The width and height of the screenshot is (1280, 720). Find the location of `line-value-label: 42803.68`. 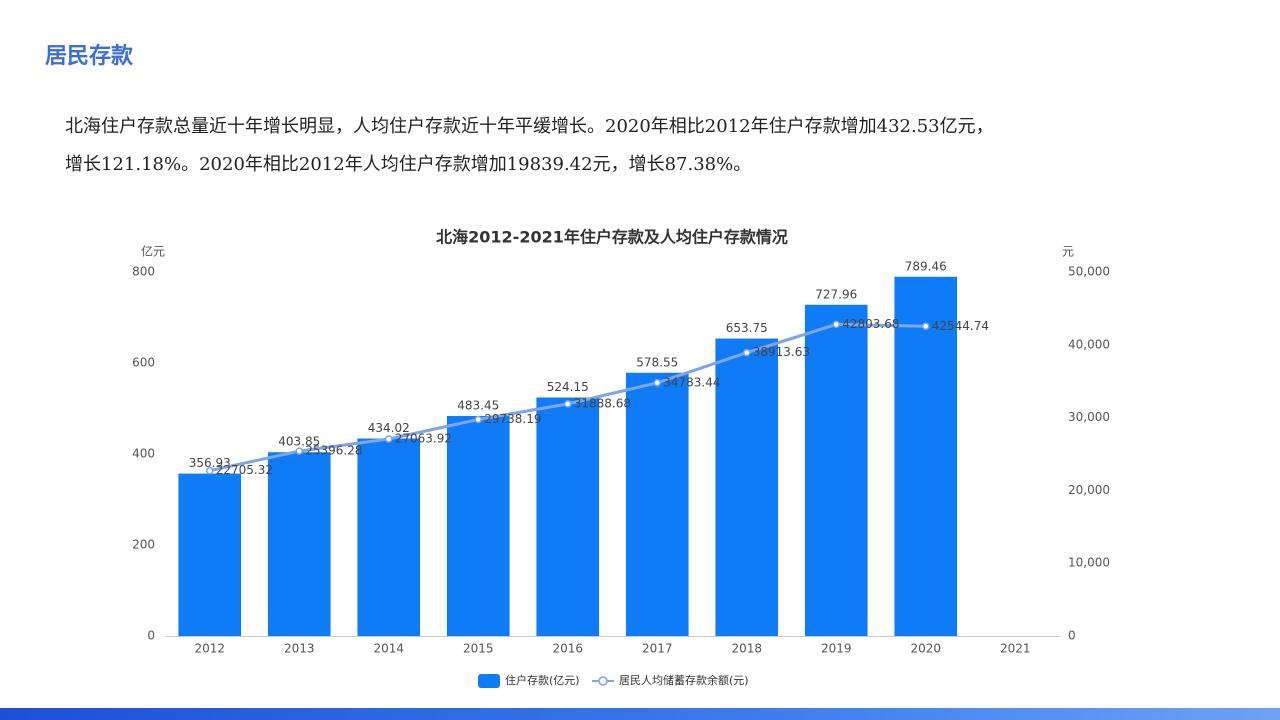

line-value-label: 42803.68 is located at coordinates (870, 324).